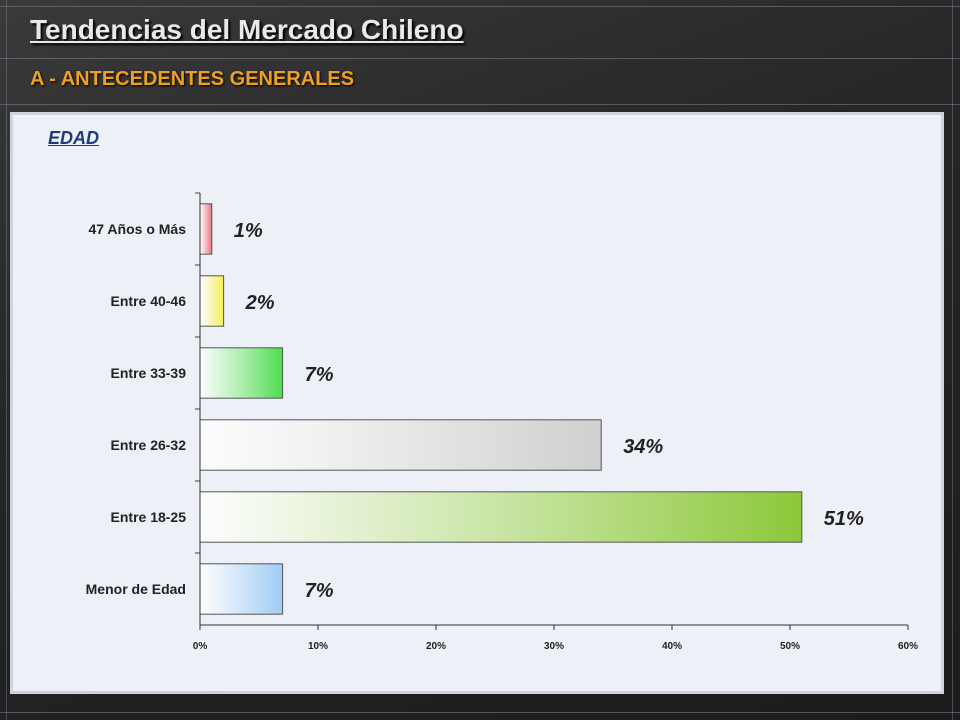 The width and height of the screenshot is (960, 720). I want to click on x-tick-label: 40%, so click(672, 646).